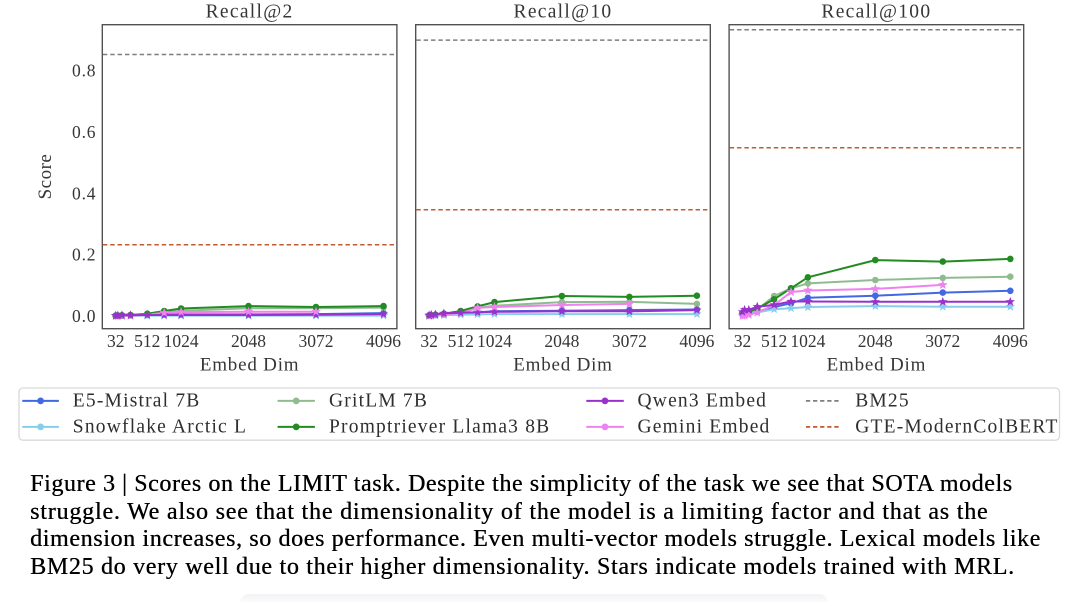  Describe the element at coordinates (45, 177) in the screenshot. I see `svg-text: Score` at that location.